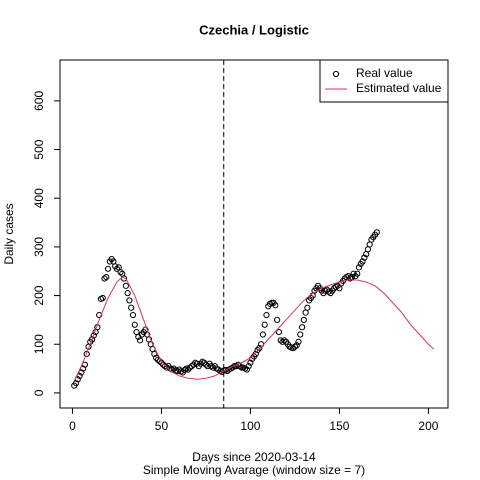 This screenshot has height=480, width=480. What do you see at coordinates (39, 295) in the screenshot?
I see `y-tick-label: 200` at bounding box center [39, 295].